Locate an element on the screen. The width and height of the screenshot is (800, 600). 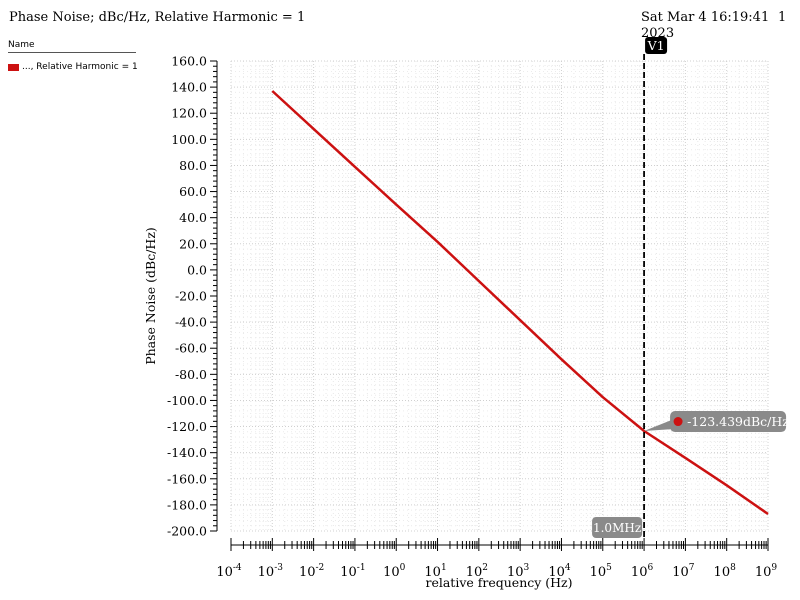
y-tick-label: 120.0 is located at coordinates (189, 113).